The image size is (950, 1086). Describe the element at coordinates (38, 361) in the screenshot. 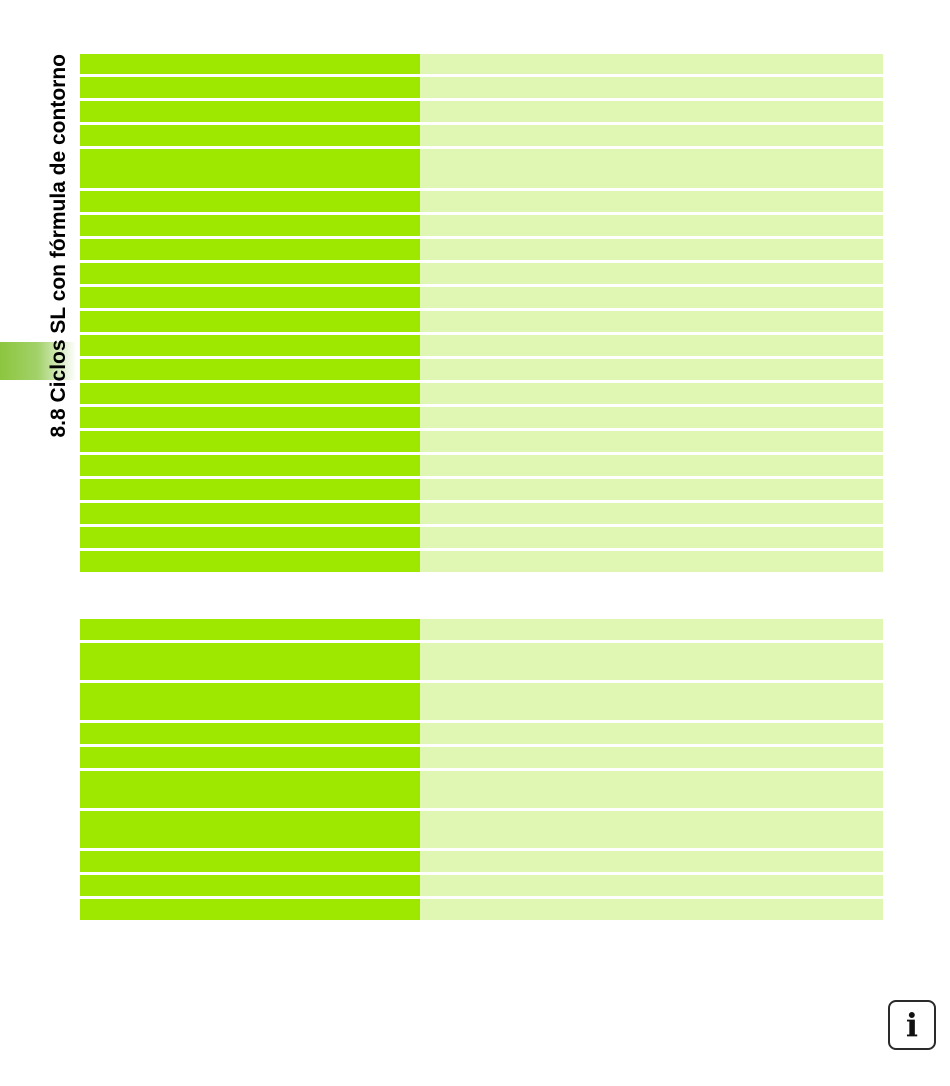

I see `chapter-tab-marker` at that location.